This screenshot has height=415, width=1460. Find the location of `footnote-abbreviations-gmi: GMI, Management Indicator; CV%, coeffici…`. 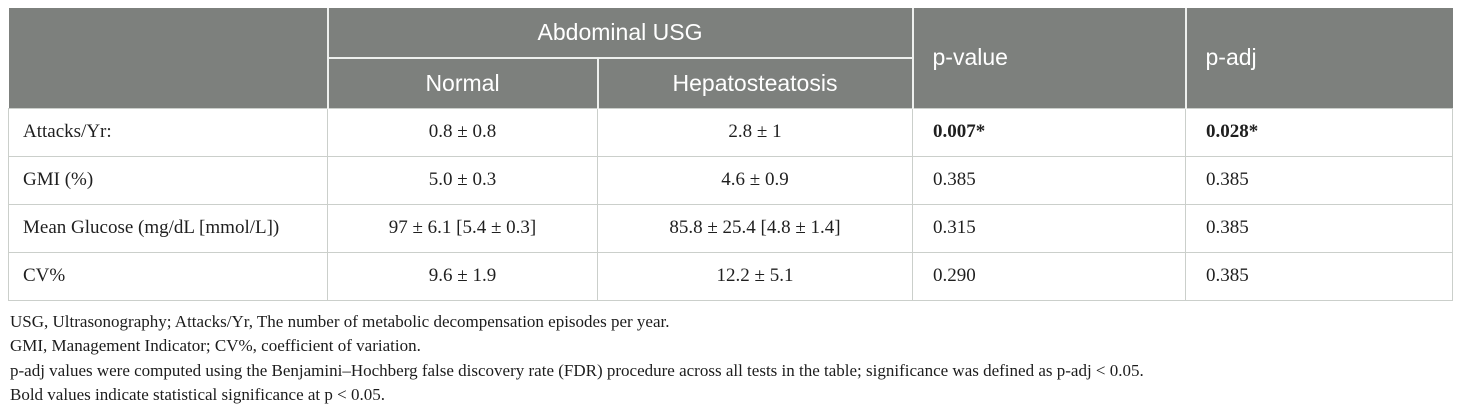

footnote-abbreviations-gmi: GMI, Management Indicator; CV%, coeffici… is located at coordinates (215, 345).